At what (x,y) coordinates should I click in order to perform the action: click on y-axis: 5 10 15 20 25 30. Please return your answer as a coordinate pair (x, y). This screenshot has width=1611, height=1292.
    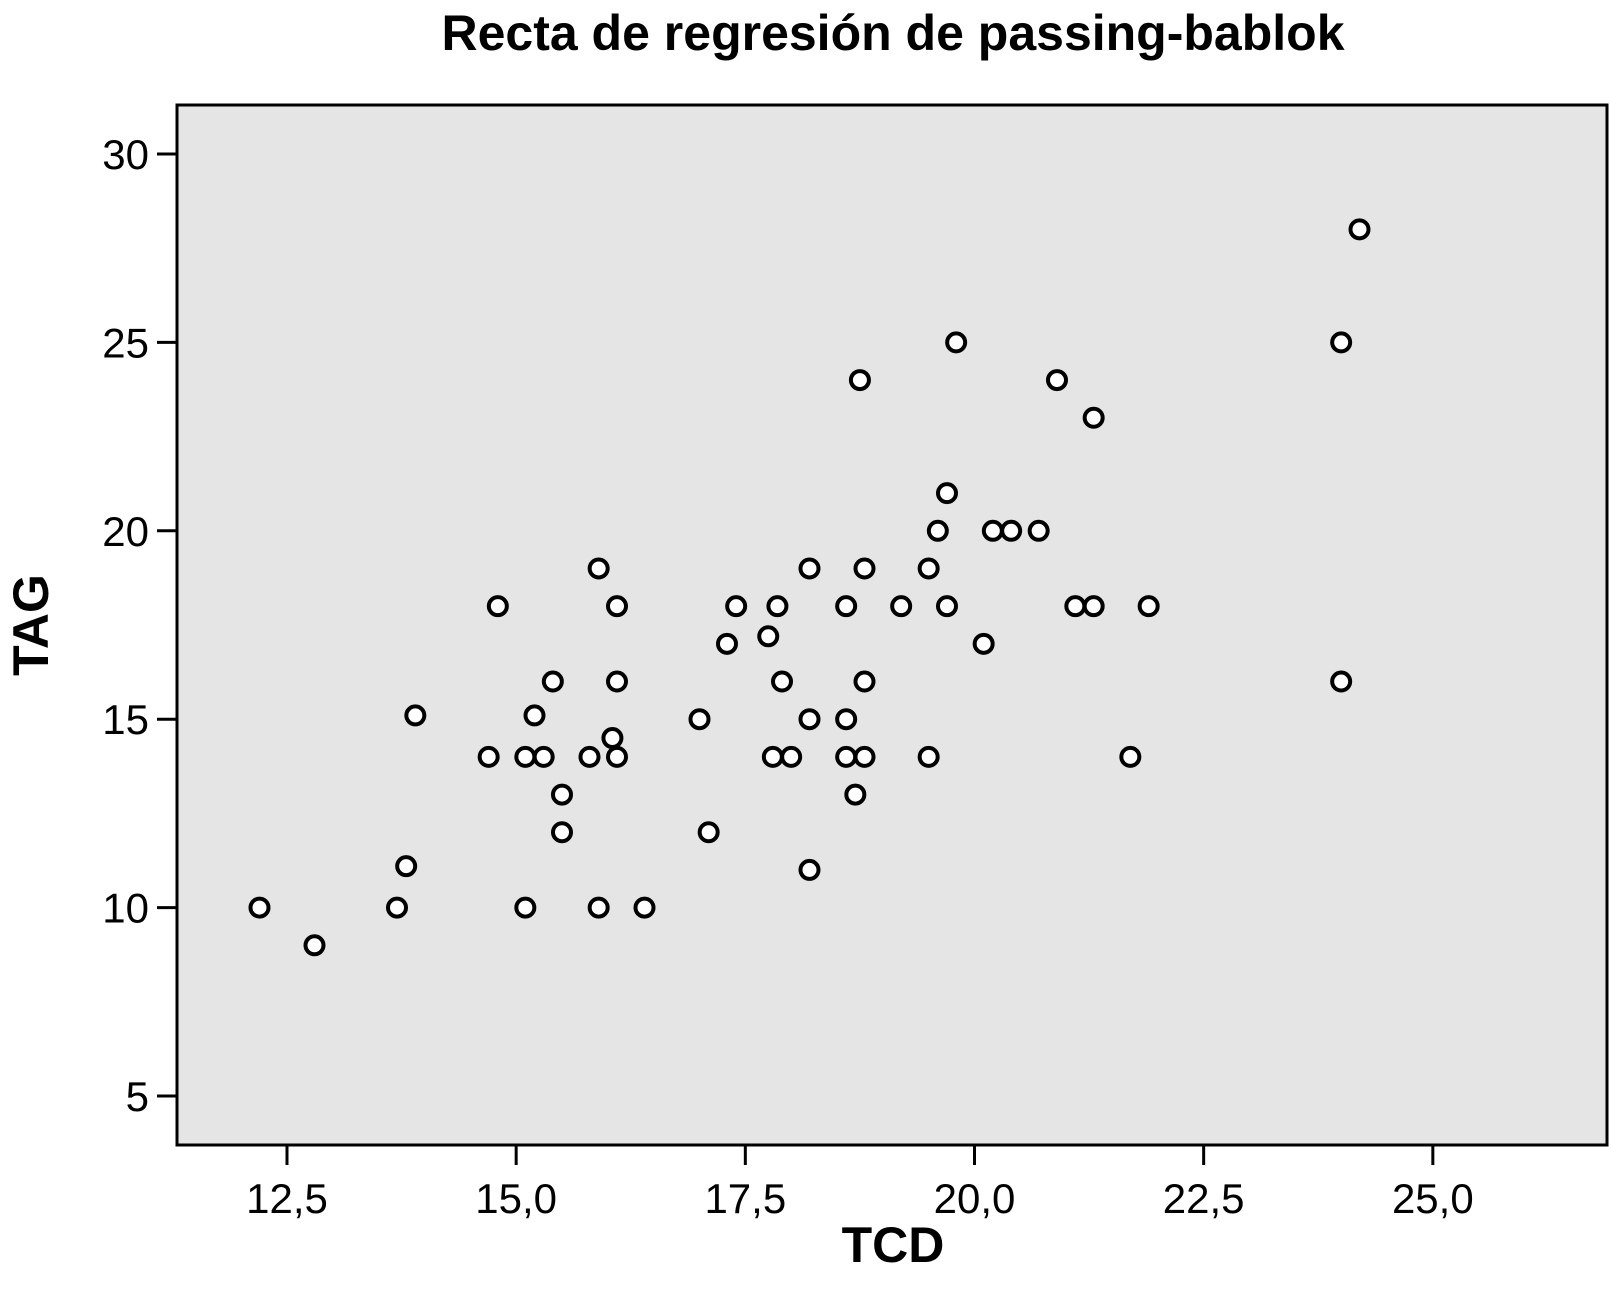
    Looking at the image, I should click on (139, 625).